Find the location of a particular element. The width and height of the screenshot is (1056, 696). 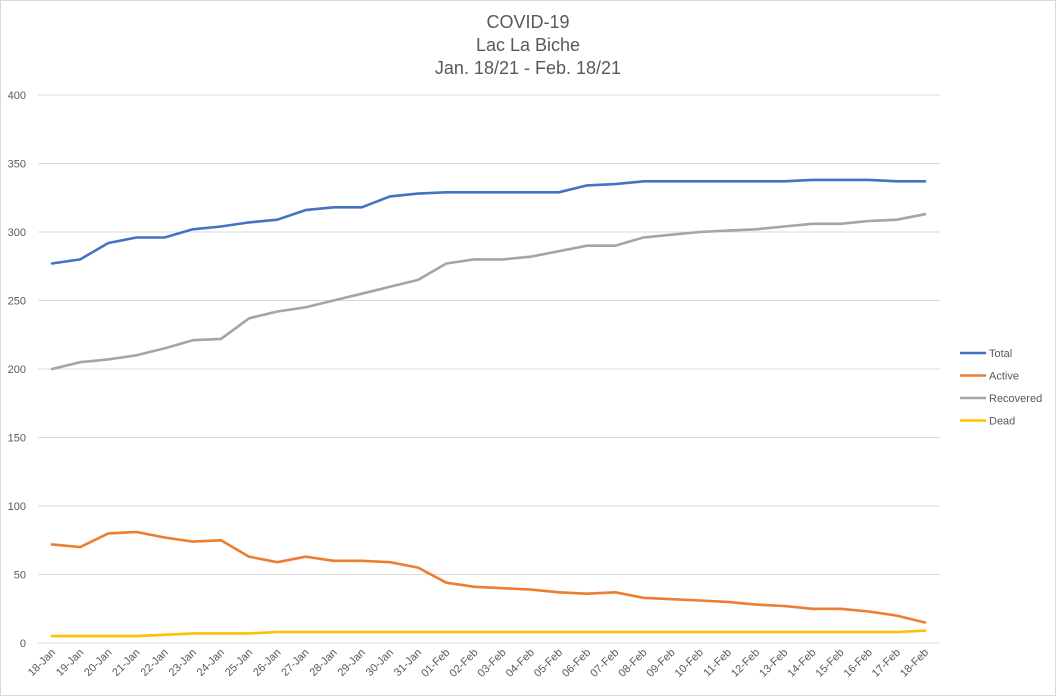

x-tick-label: 24-Jan is located at coordinates (211, 663).